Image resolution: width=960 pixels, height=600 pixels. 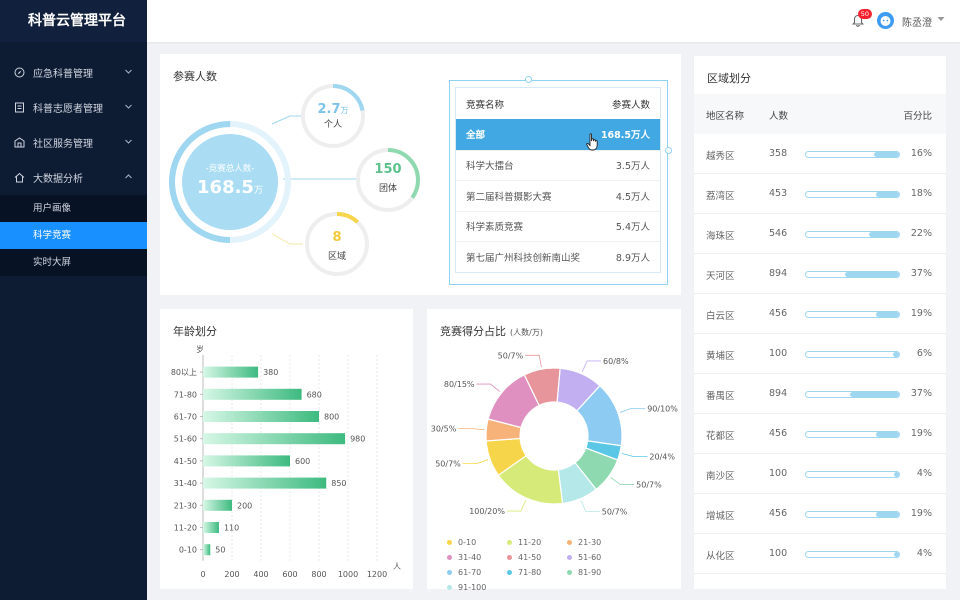 What do you see at coordinates (477, 587) in the screenshot?
I see `legend-item: 91-100` at bounding box center [477, 587].